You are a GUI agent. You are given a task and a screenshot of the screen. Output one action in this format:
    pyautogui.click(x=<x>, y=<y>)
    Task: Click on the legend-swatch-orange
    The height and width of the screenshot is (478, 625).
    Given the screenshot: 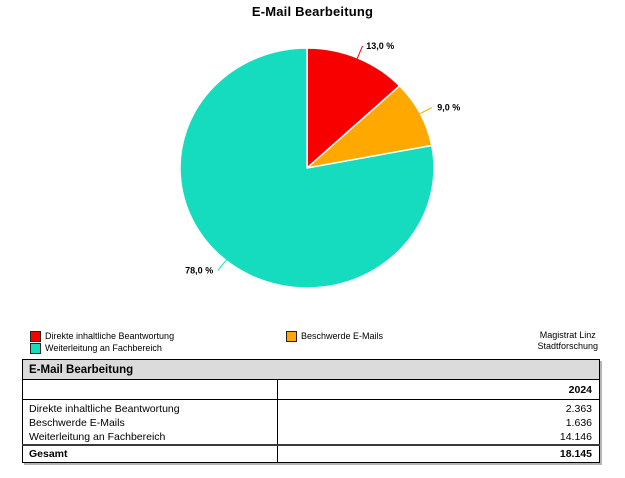 What is the action you would take?
    pyautogui.click(x=291, y=336)
    